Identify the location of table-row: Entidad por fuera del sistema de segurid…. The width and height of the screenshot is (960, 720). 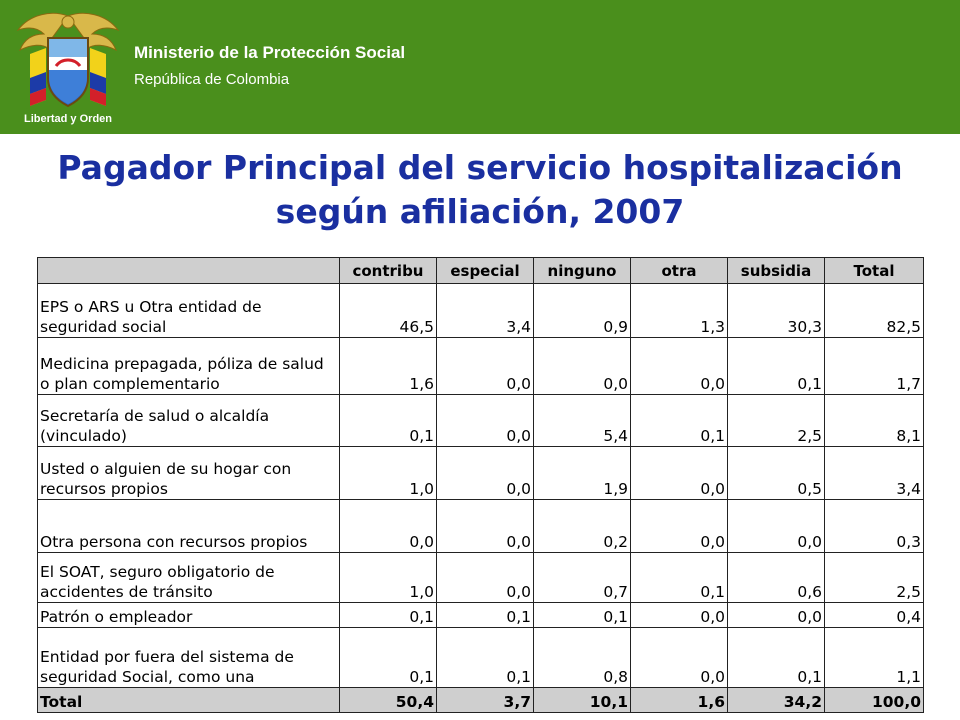
(480, 657).